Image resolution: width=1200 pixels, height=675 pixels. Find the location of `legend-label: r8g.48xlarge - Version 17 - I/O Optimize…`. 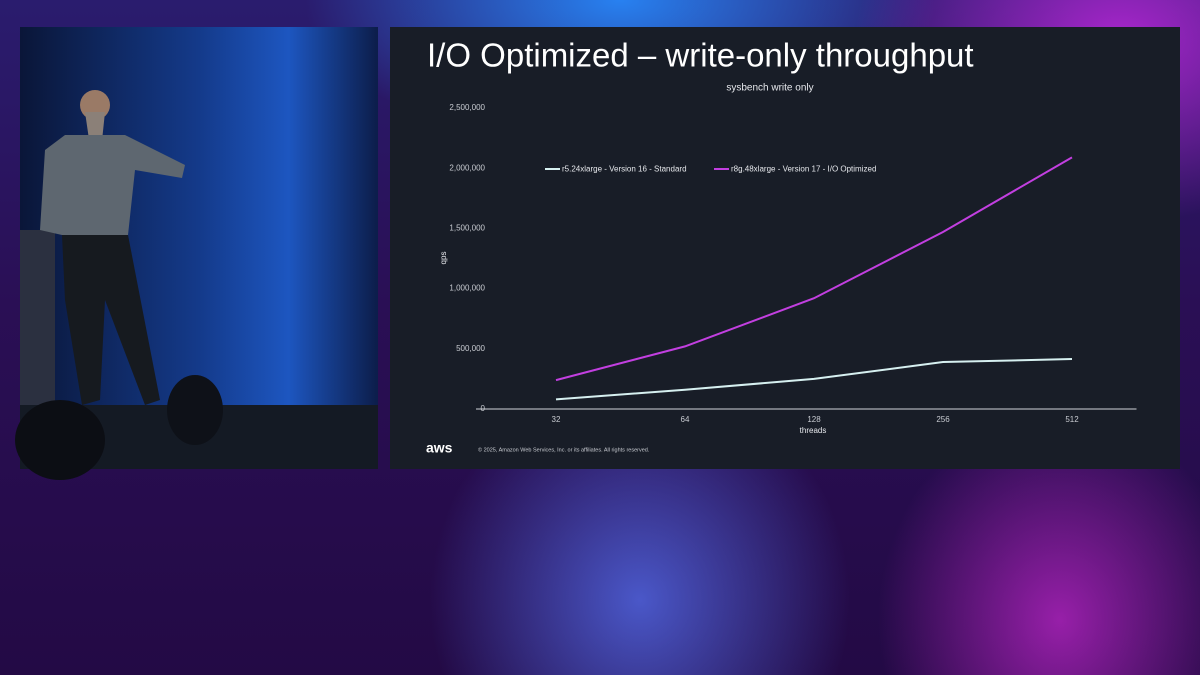

legend-label: r8g.48xlarge - Version 17 - I/O Optimize… is located at coordinates (803, 169).